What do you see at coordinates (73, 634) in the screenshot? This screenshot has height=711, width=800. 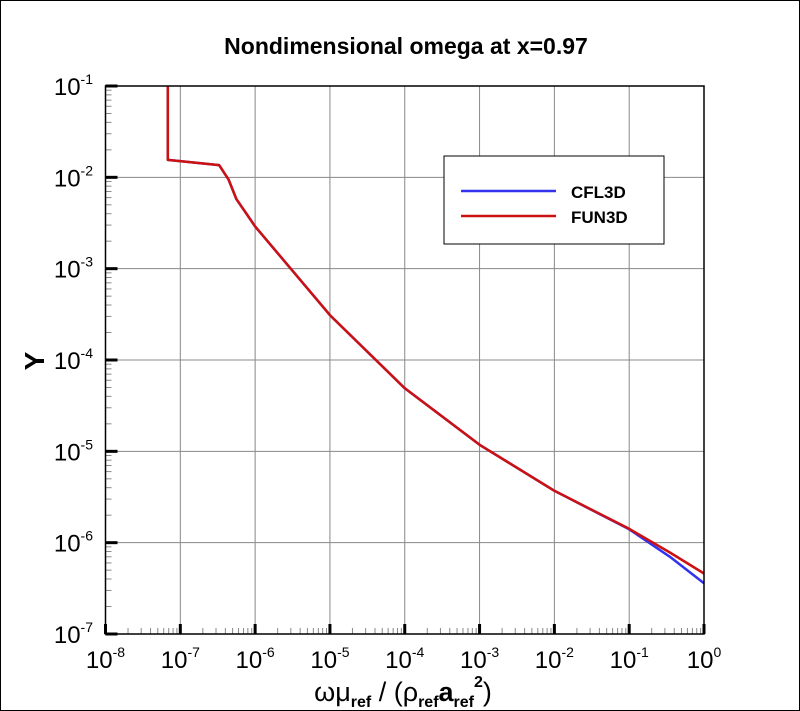 I see `y-tick-label: 10⁻⁷` at bounding box center [73, 634].